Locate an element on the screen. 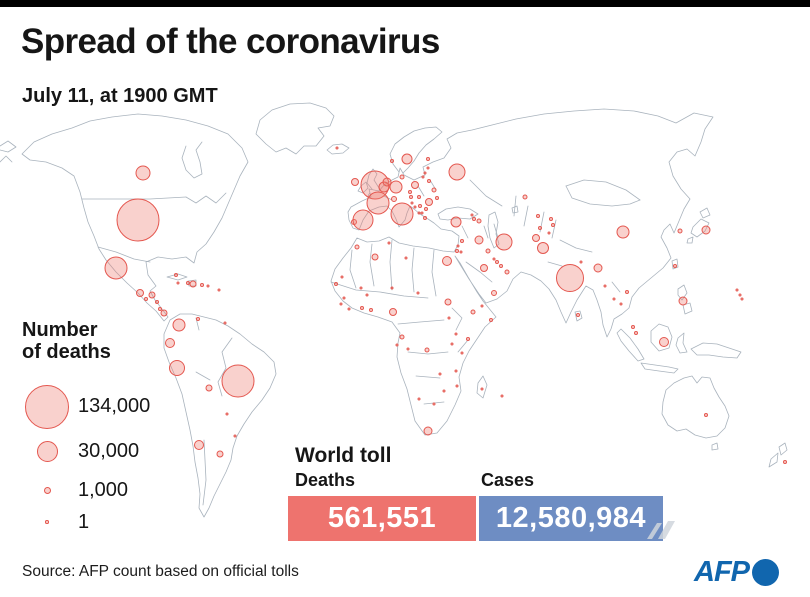 Image resolution: width=810 pixels, height=597 pixels. legend-title: Number of deaths is located at coordinates (66, 341).